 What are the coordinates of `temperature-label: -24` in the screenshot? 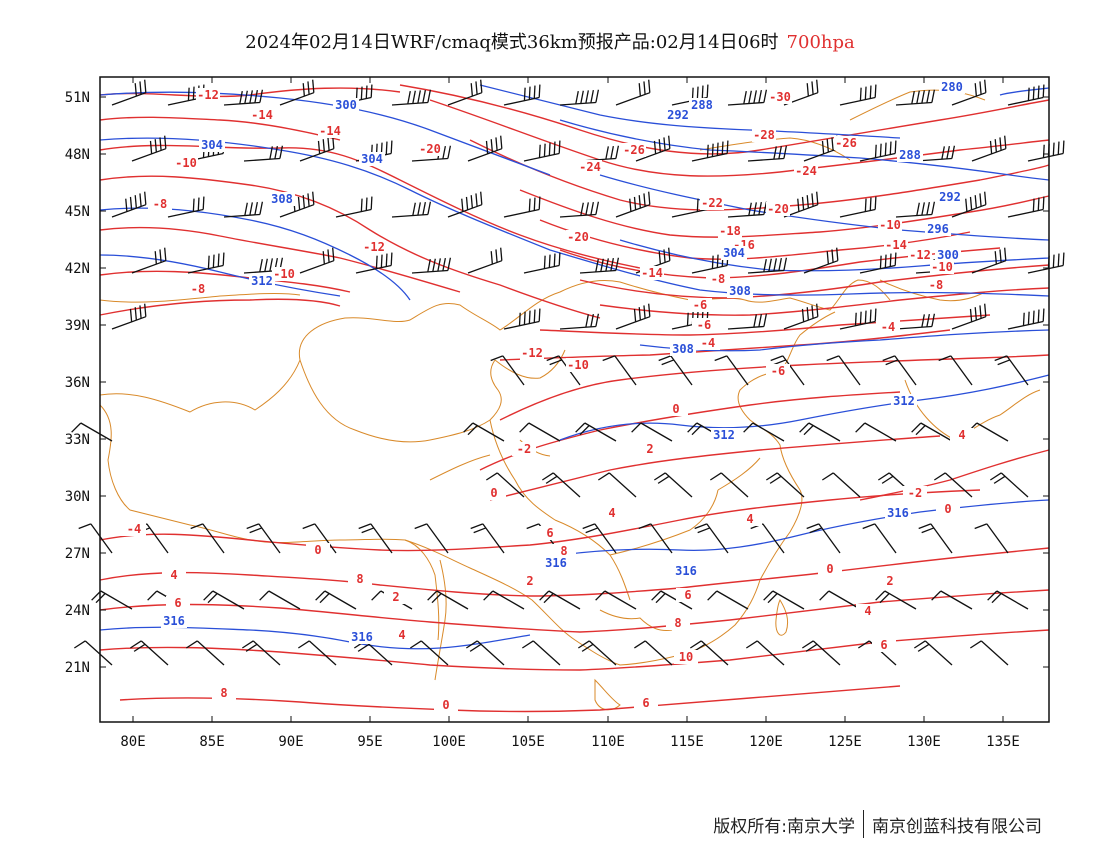 It's located at (590, 167).